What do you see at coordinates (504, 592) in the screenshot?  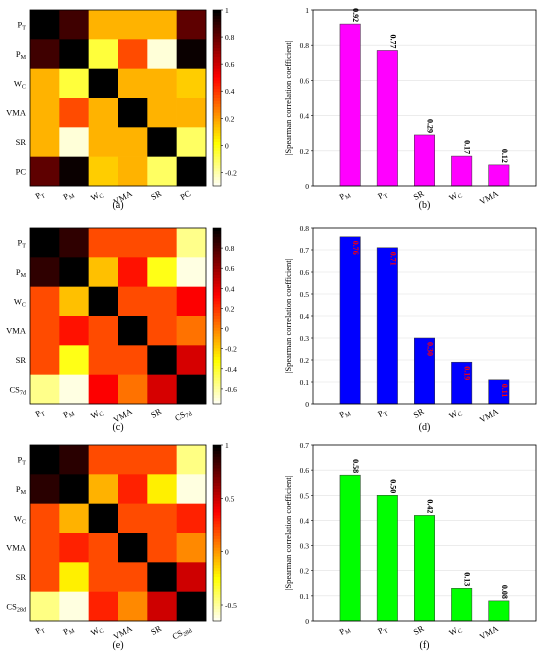 I see `data-label: 0.08` at bounding box center [504, 592].